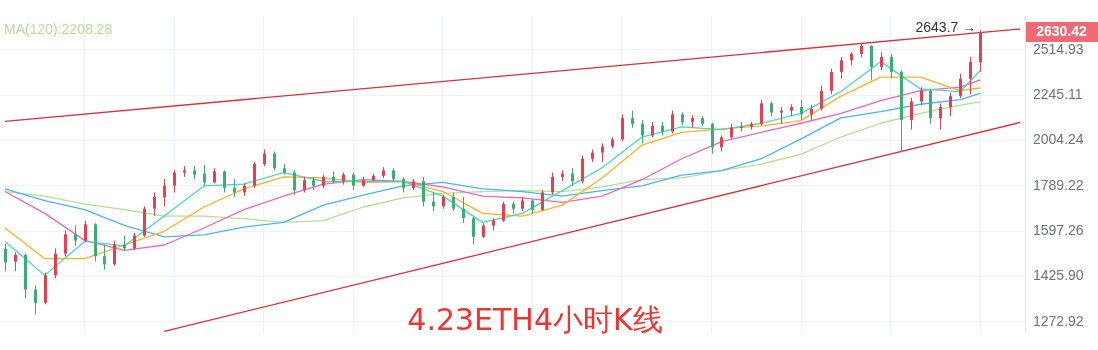 The height and width of the screenshot is (350, 1098). Describe the element at coordinates (1058, 275) in the screenshot. I see `y-tick-label: 1425.90` at that location.